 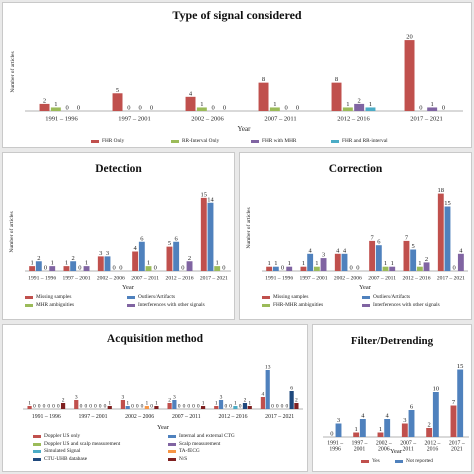 I want to click on x-axis-label: Year, so click(x=365, y=287).